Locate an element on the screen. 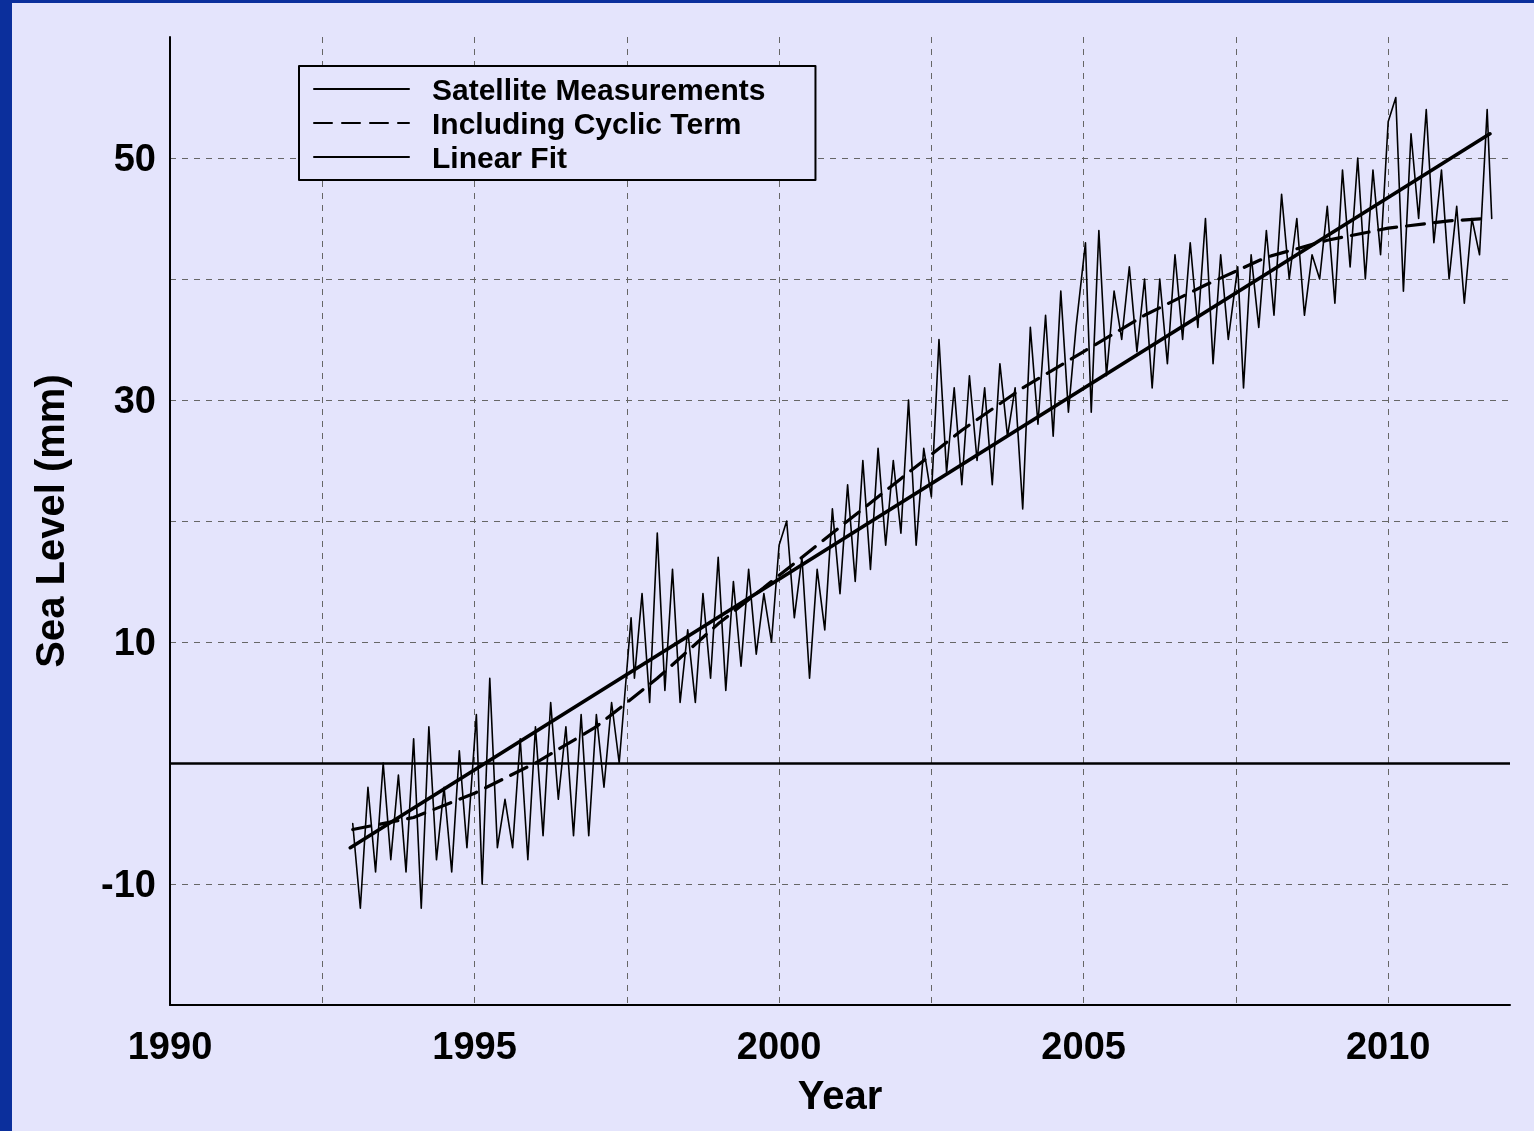 The height and width of the screenshot is (1131, 1534). legend-label: Satellite Measurements is located at coordinates (599, 89).